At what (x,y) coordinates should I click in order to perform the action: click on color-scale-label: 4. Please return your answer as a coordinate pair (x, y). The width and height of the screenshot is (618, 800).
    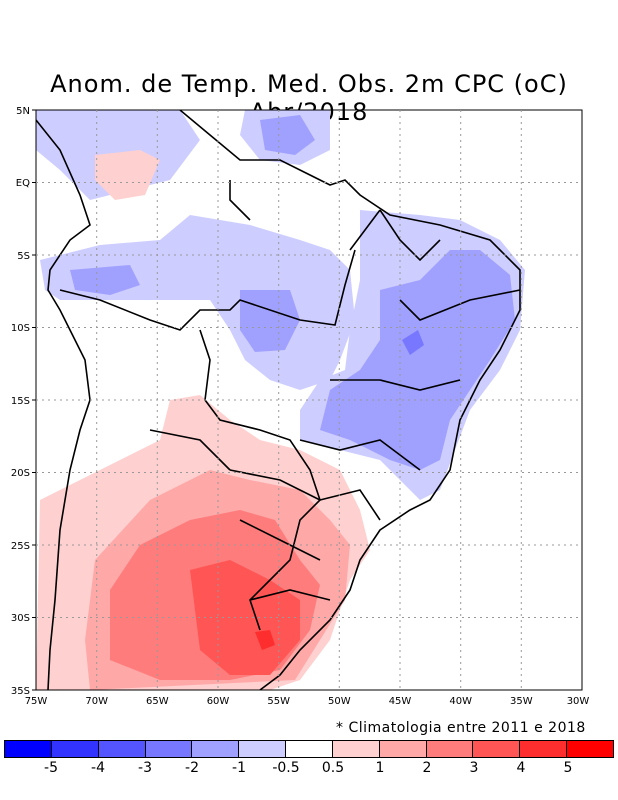
    Looking at the image, I should click on (521, 768).